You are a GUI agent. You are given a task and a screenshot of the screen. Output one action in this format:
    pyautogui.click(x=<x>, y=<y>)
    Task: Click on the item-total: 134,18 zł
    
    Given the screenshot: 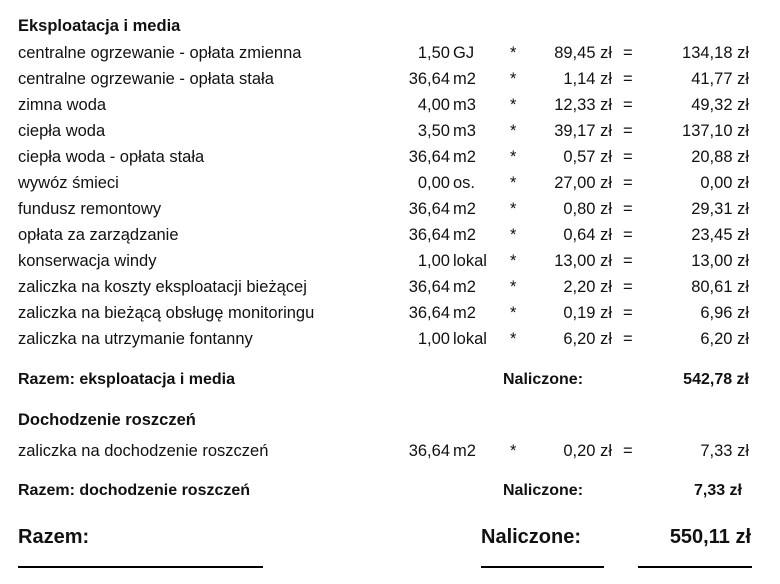 What is the action you would take?
    pyautogui.click(x=715, y=53)
    